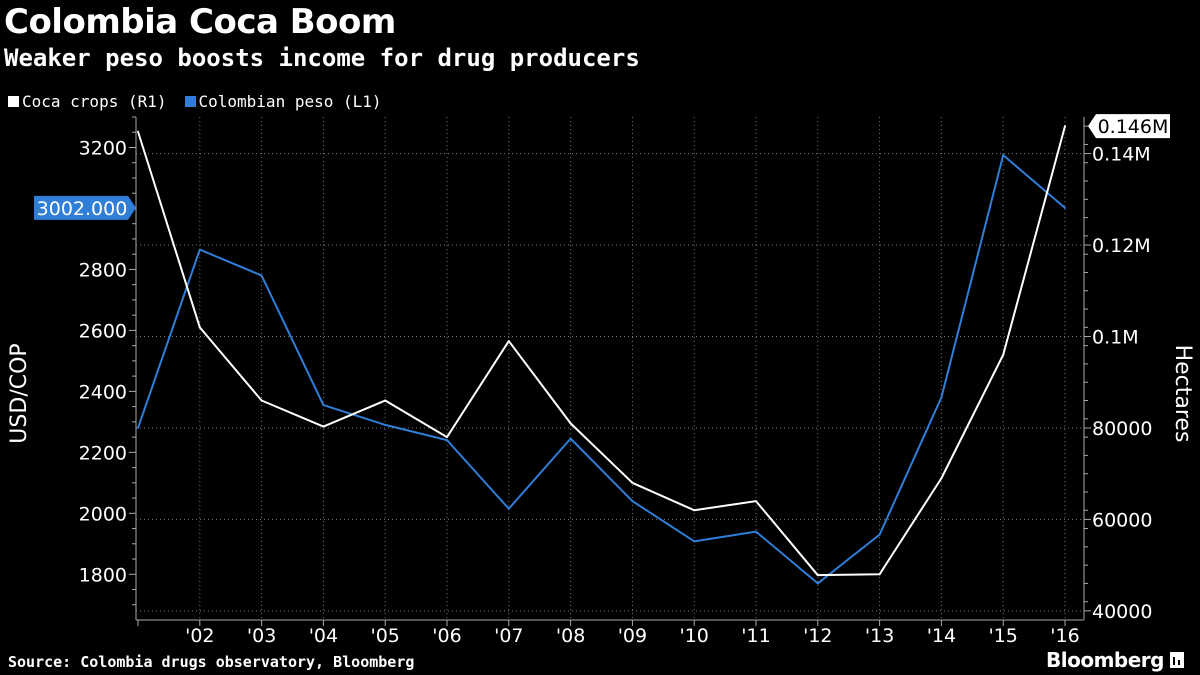 The height and width of the screenshot is (675, 1200). What do you see at coordinates (817, 636) in the screenshot?
I see `x-tick-label: '12` at bounding box center [817, 636].